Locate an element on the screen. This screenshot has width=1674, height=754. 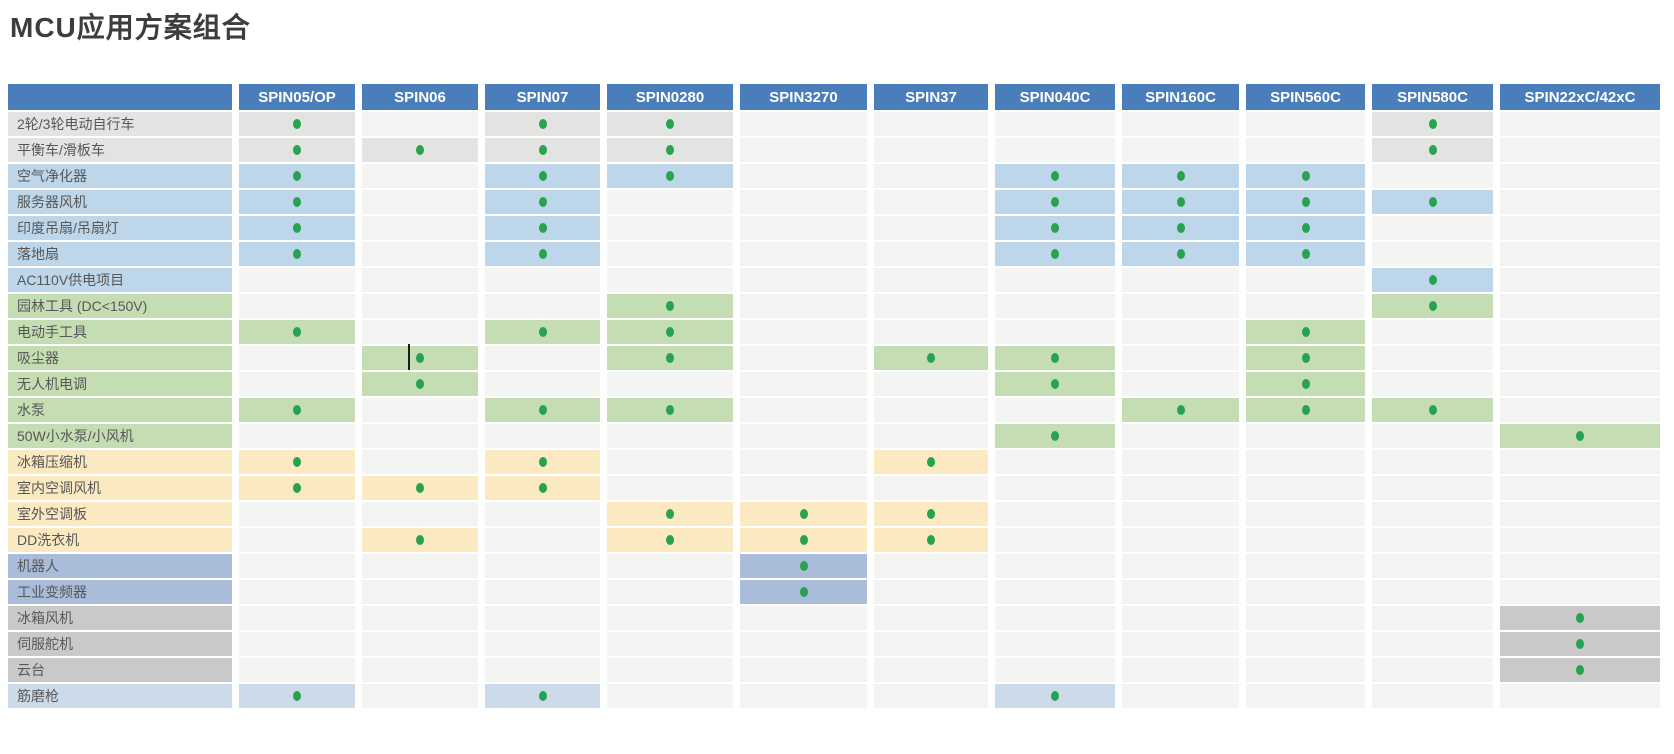
row-label: 电动手工具 is located at coordinates (120, 332).